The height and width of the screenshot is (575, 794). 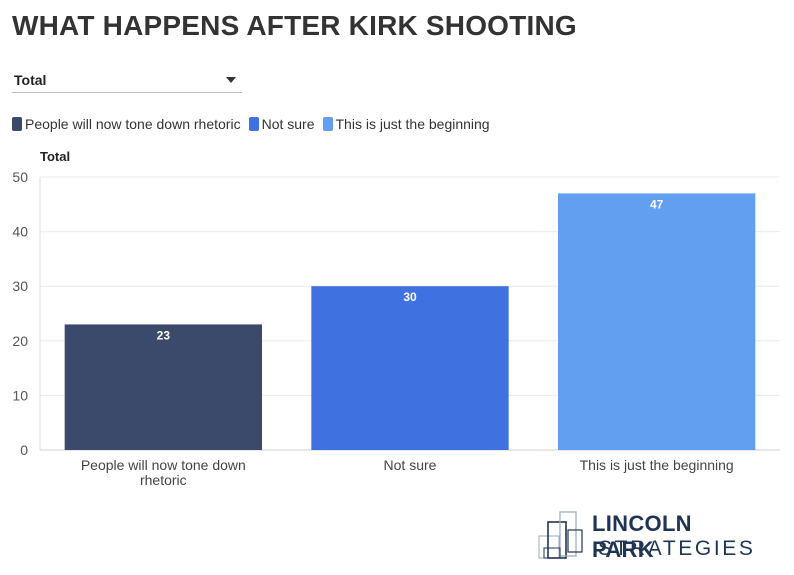 What do you see at coordinates (164, 335) in the screenshot?
I see `data-label: 23` at bounding box center [164, 335].